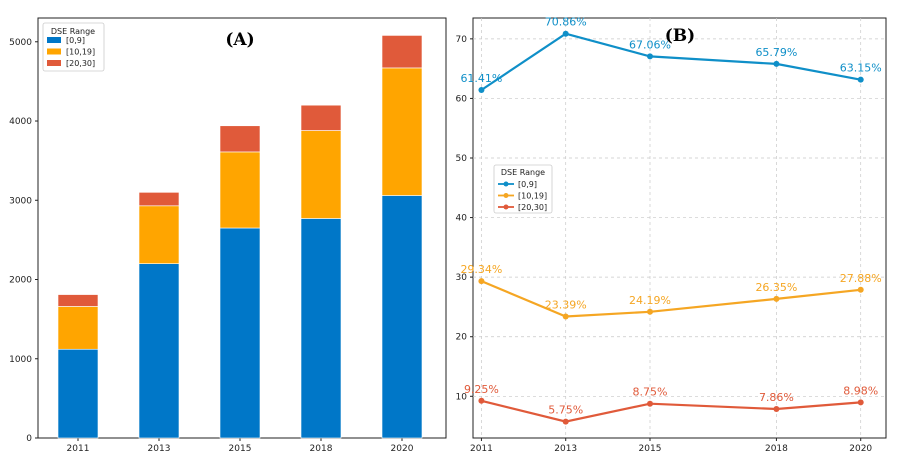  What do you see at coordinates (860, 449) in the screenshot?
I see `panel-b-xtick-label: 2020` at bounding box center [860, 449].